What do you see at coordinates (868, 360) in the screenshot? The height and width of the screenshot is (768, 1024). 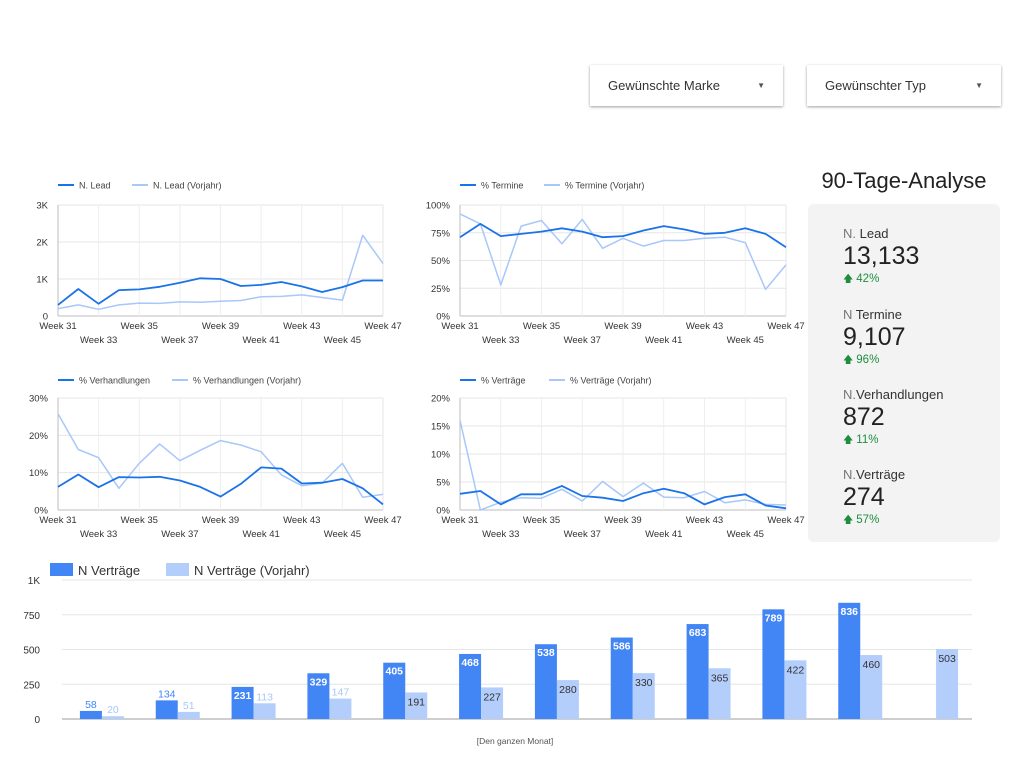 I see `kpi-delta-value: 96%` at bounding box center [868, 360].